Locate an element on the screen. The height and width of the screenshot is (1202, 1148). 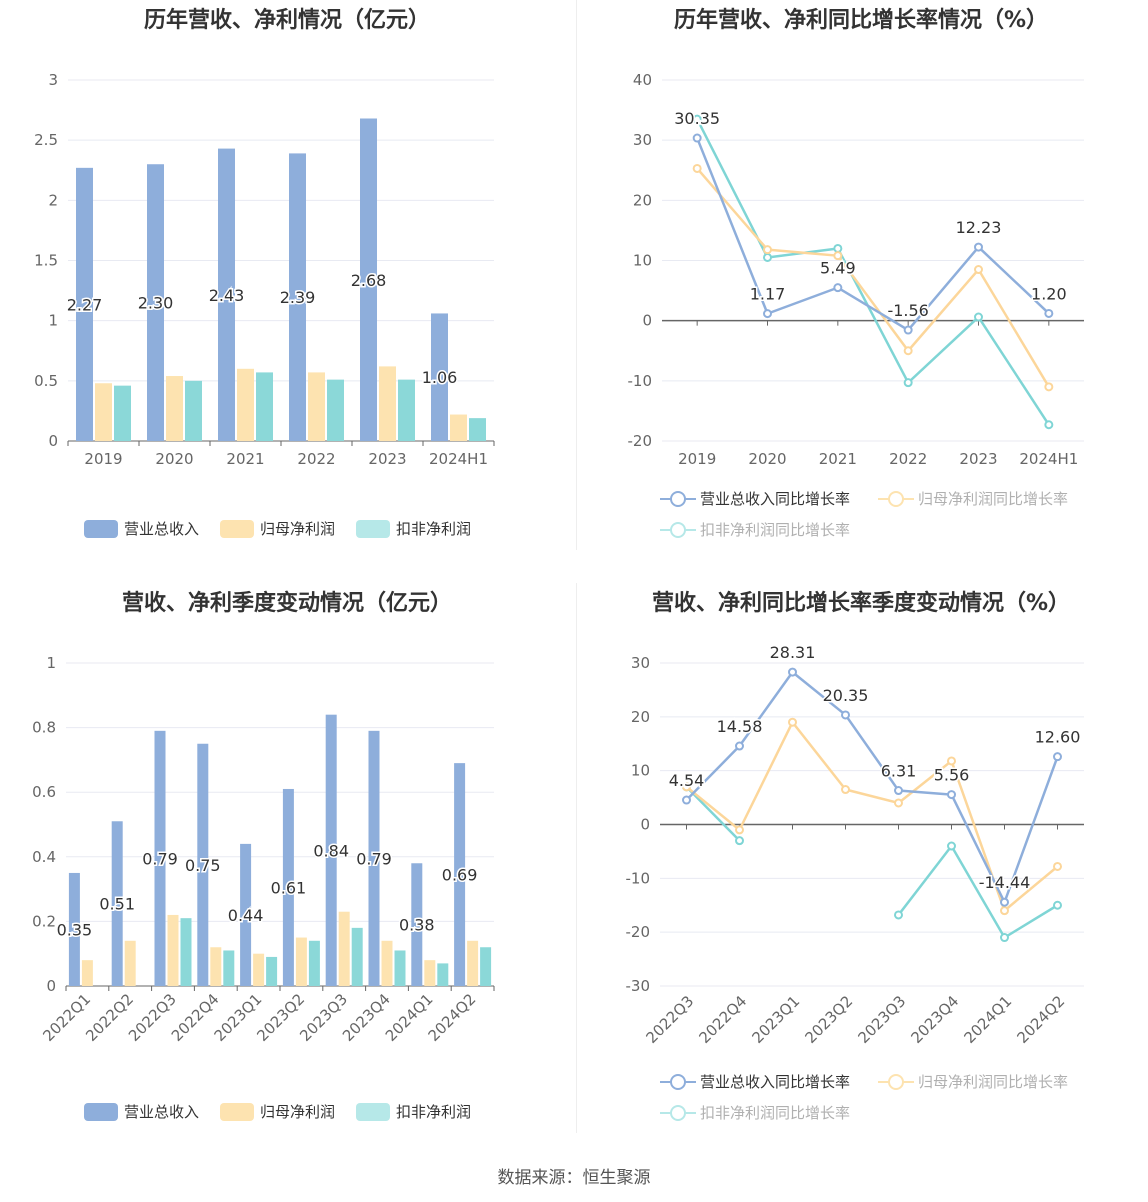
data-label: 2.68 is located at coordinates (369, 280).